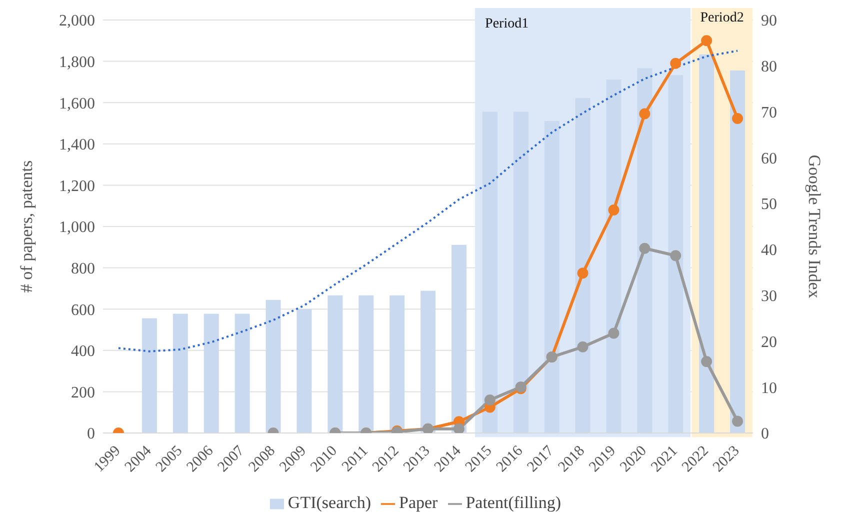 This screenshot has width=841, height=526. I want to click on legend-label: Paper, so click(418, 502).